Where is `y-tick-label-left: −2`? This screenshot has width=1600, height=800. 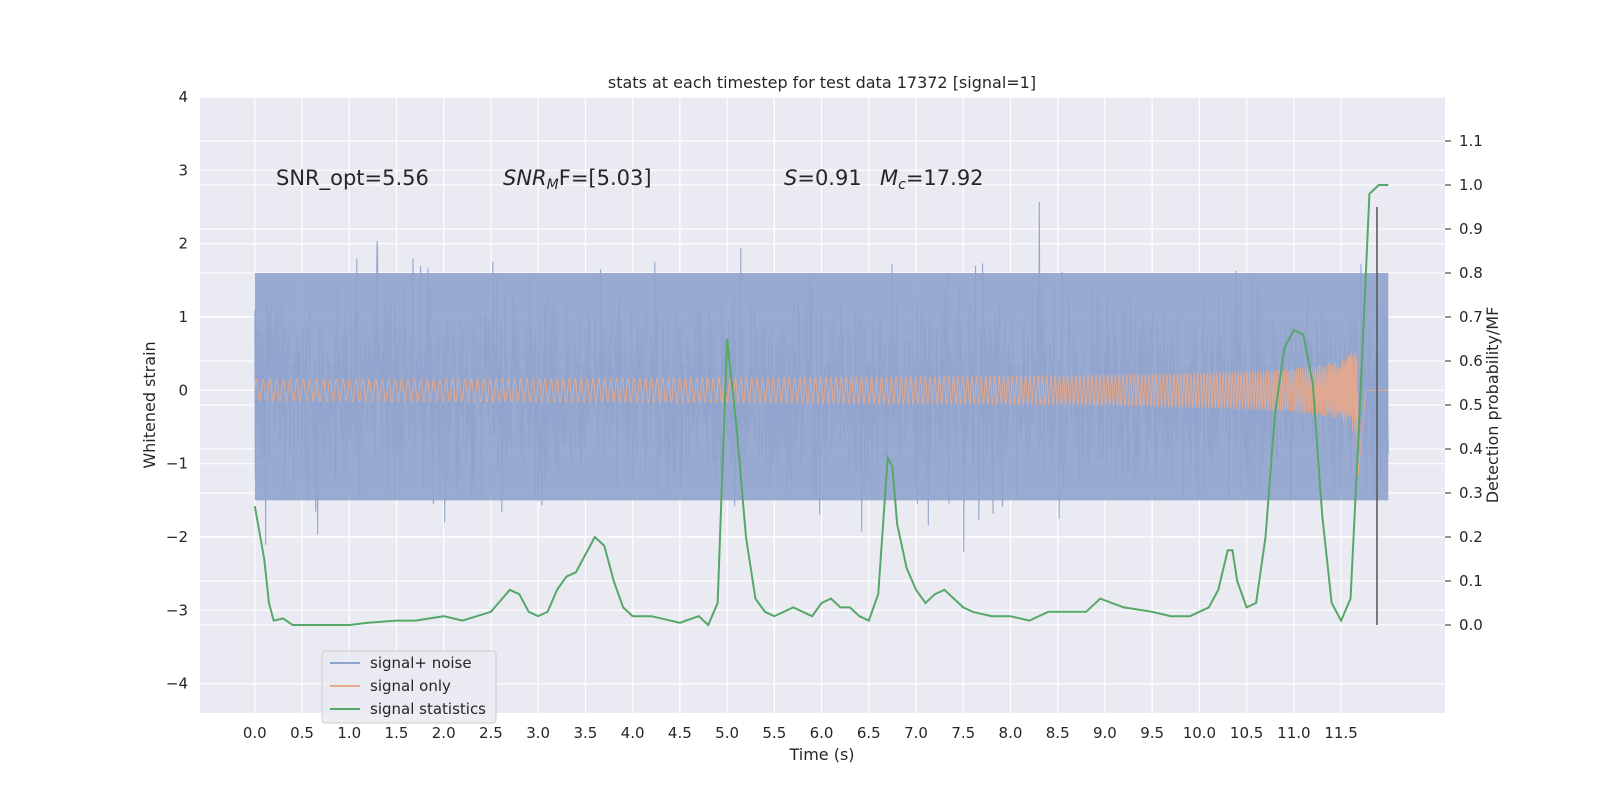 y-tick-label-left: −2 is located at coordinates (177, 537).